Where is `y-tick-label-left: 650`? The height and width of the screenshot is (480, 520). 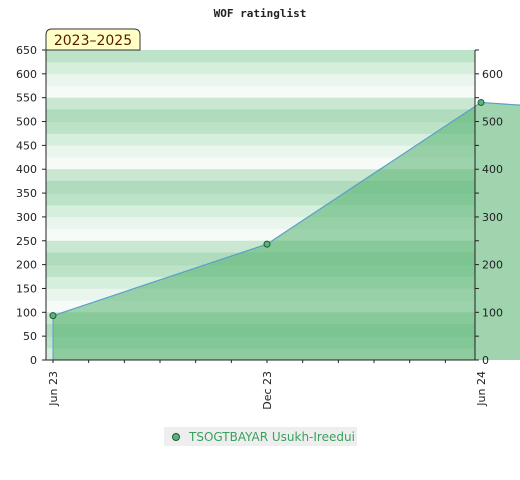 y-tick-label-left: 650 is located at coordinates (26, 50).